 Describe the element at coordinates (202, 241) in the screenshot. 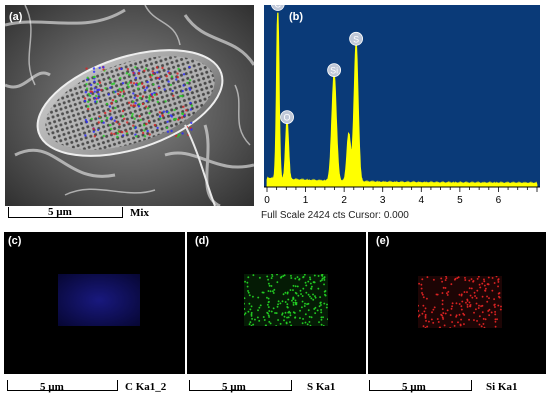

I see `panel-d-label: (d)` at that location.